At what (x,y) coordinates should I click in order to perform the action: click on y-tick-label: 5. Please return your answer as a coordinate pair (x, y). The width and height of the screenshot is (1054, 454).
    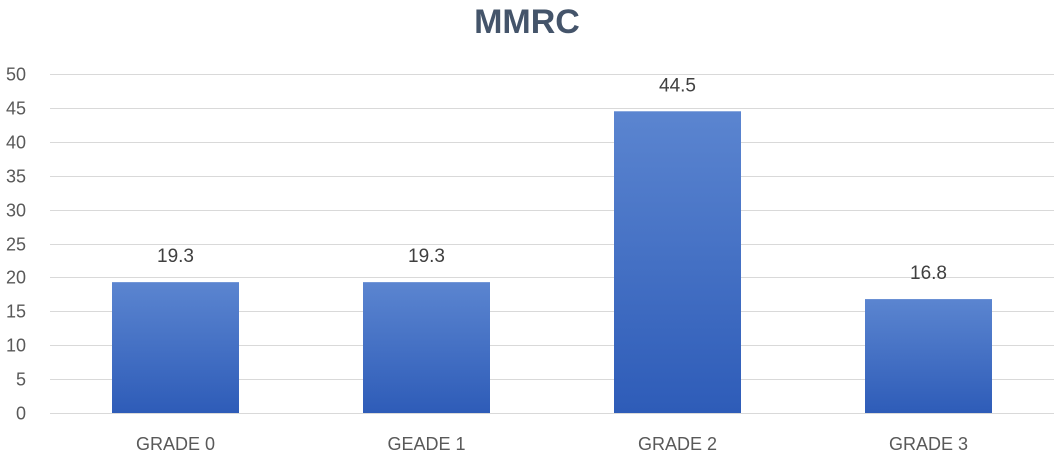
    Looking at the image, I should click on (21, 380).